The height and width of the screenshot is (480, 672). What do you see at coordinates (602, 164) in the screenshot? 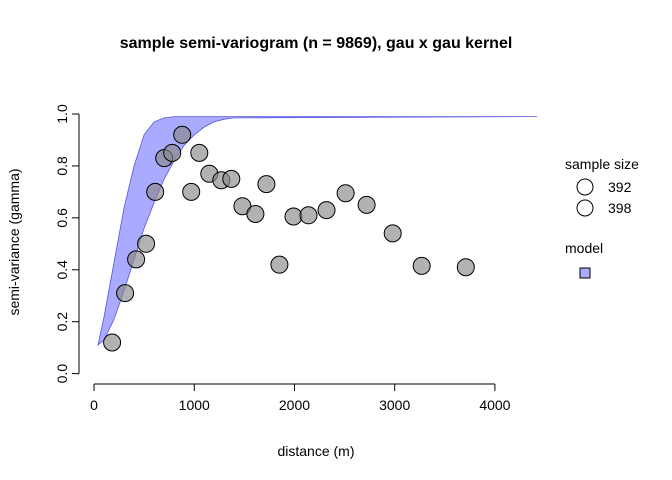
I see `legend-size-title: sample size` at bounding box center [602, 164].